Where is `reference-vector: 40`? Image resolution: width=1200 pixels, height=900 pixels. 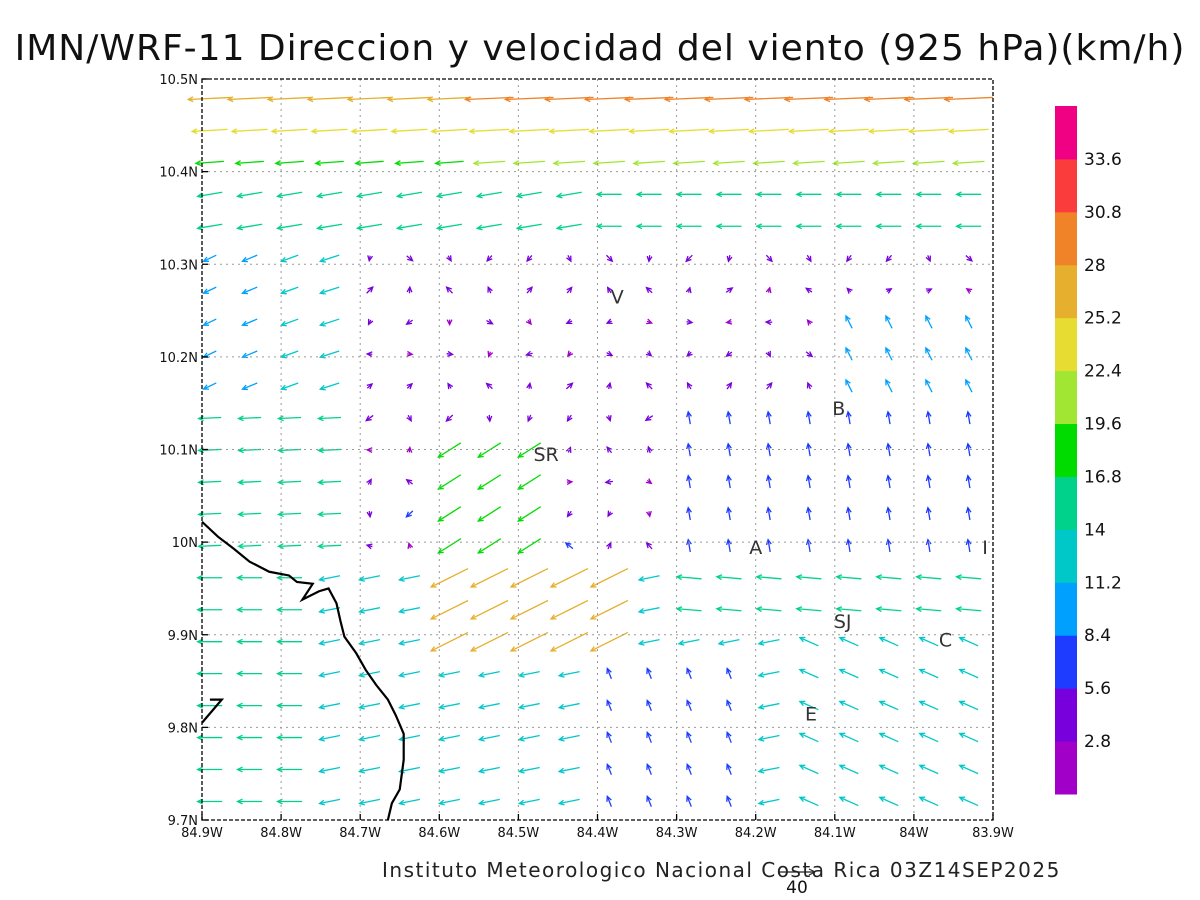 reference-vector: 40 is located at coordinates (797, 883).